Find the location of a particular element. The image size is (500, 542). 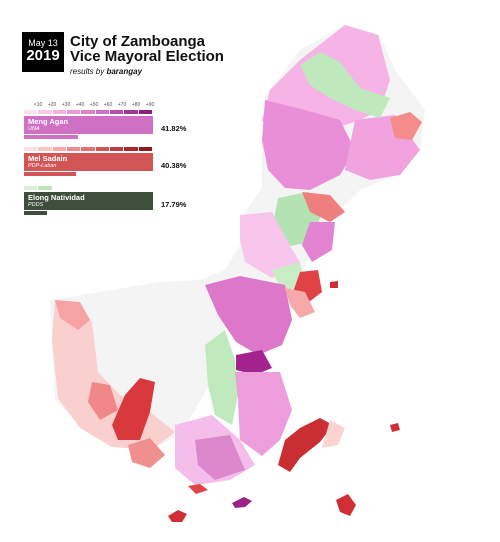

legend-candidate: Meng Agan UNA 41.82% is located at coordinates (119, 124).